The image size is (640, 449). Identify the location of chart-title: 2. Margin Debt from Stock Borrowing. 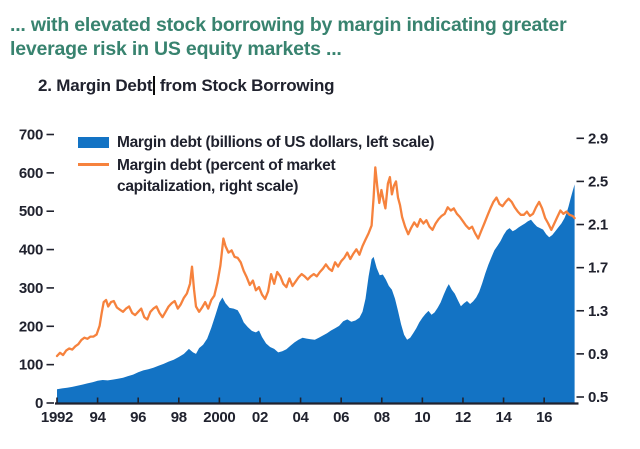
(186, 86).